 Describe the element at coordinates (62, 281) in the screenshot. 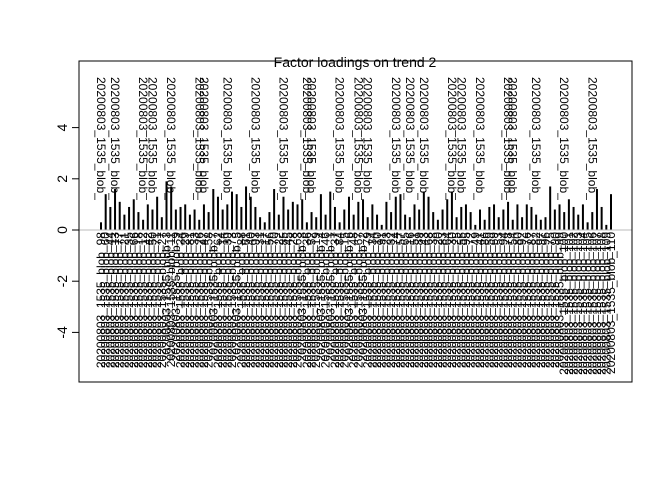

I see `y-tick-label: -2` at that location.